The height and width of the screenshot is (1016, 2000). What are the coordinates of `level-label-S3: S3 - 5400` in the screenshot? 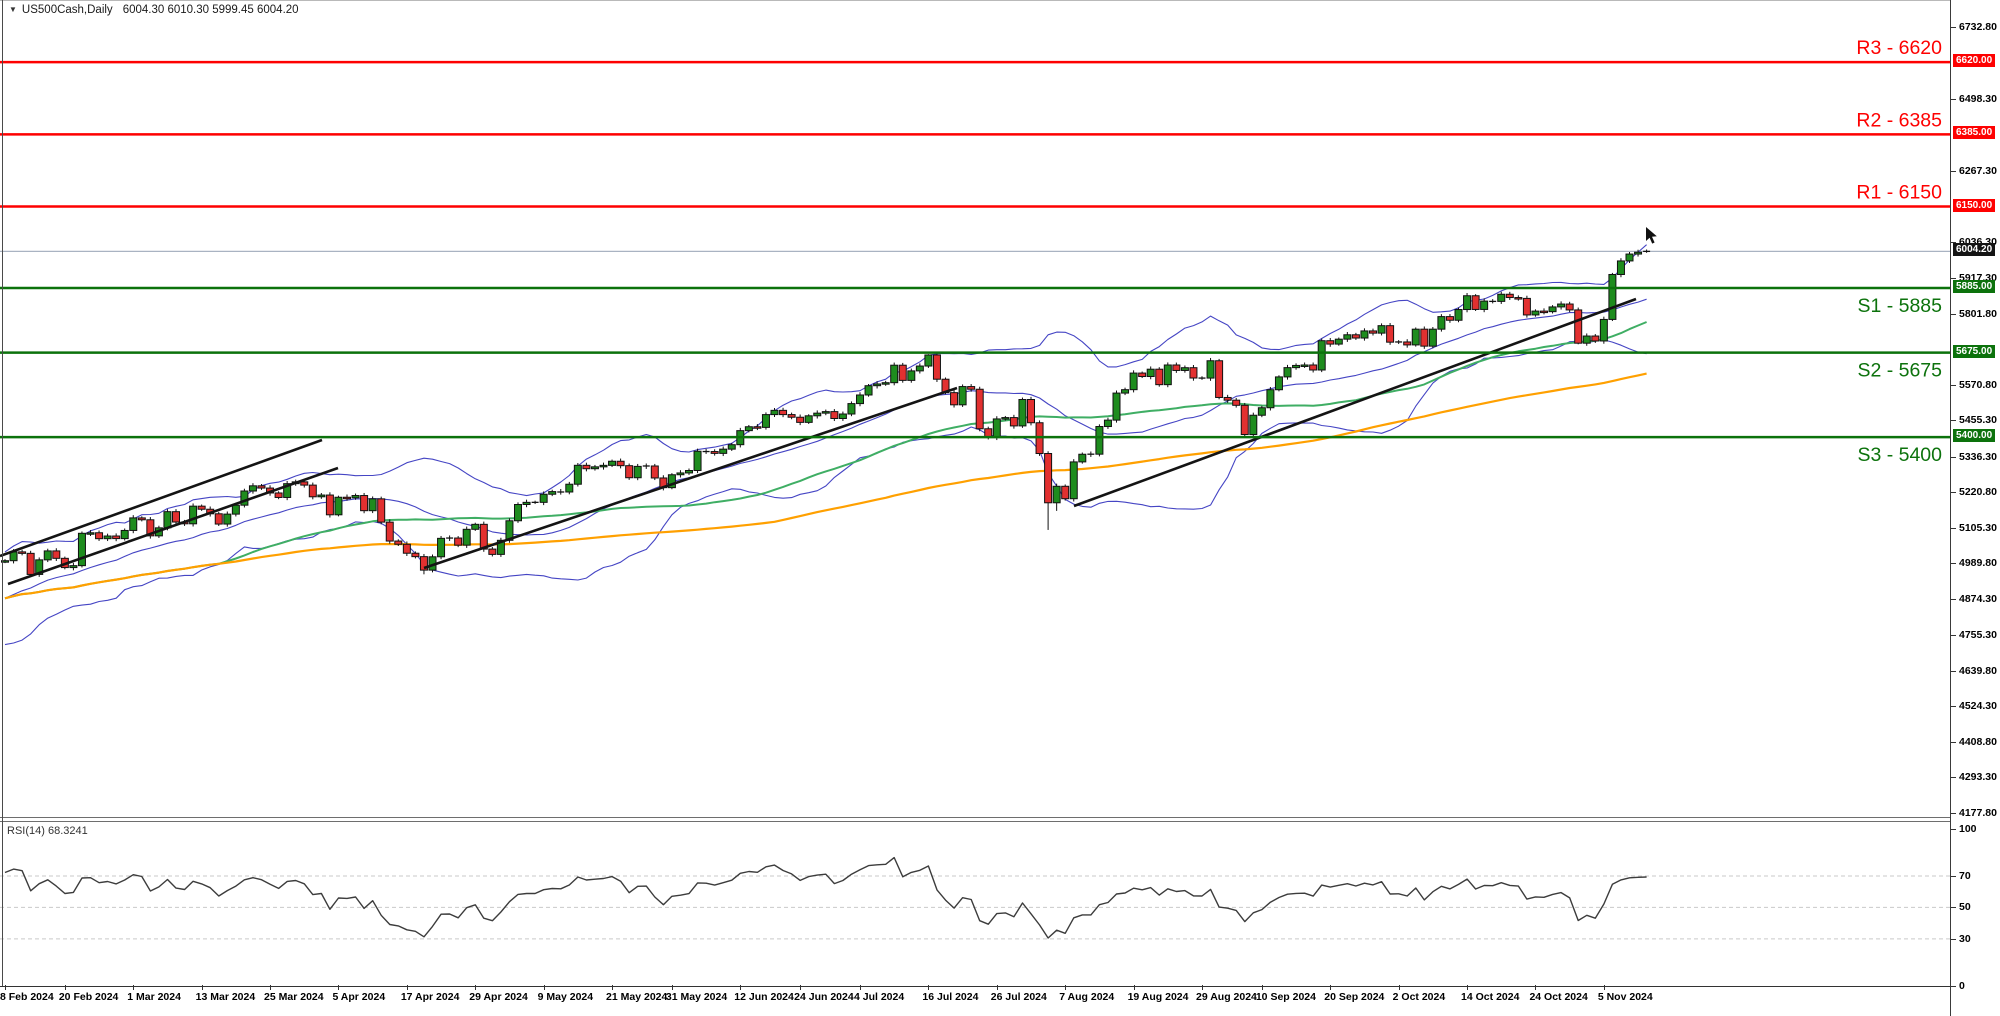 It's located at (1899, 455).